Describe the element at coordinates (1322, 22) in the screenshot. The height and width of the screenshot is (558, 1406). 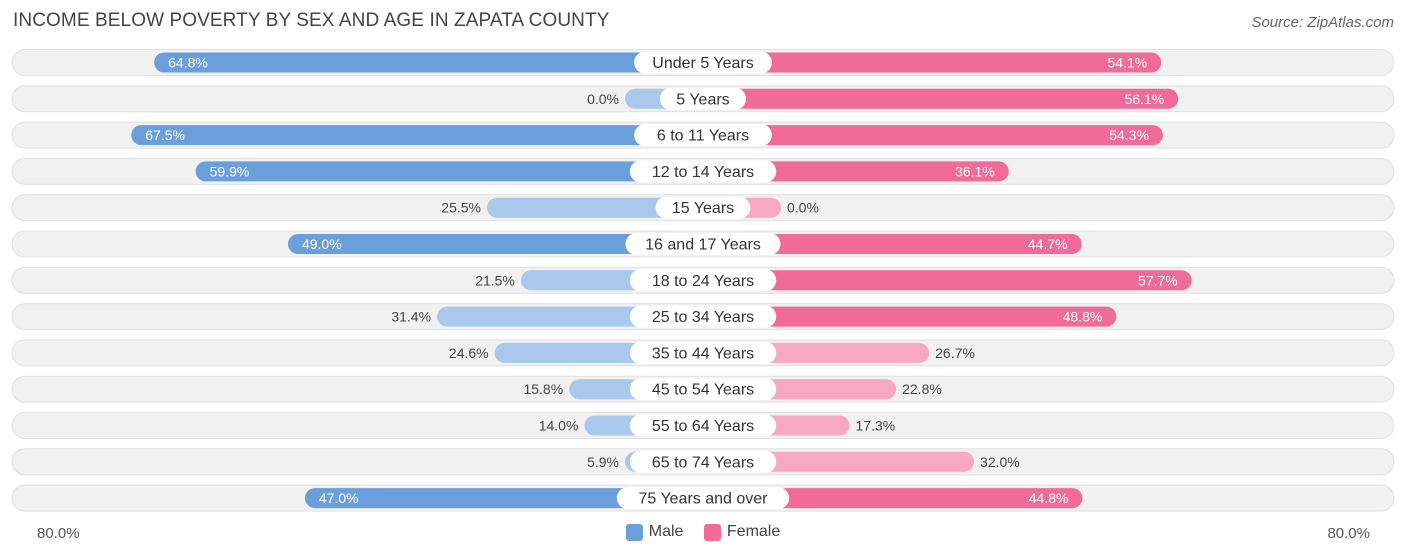
I see `source-label: Source: ZipAtlas.com` at that location.